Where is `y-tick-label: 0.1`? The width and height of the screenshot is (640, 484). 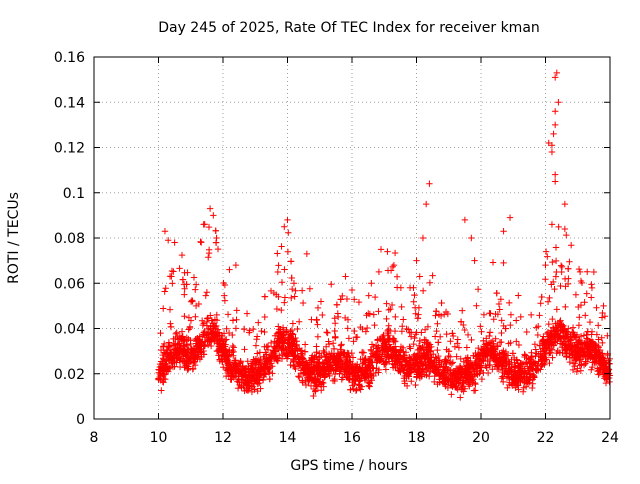 y-tick-label: 0.1 is located at coordinates (74, 194).